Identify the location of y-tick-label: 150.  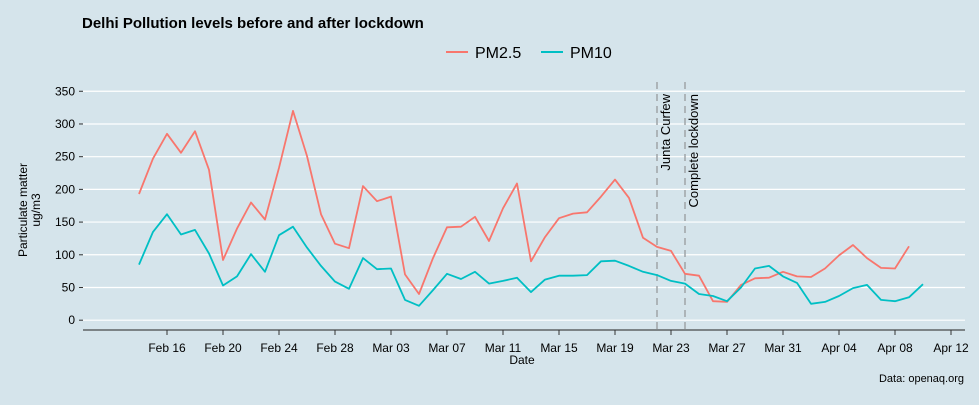
(65, 222).